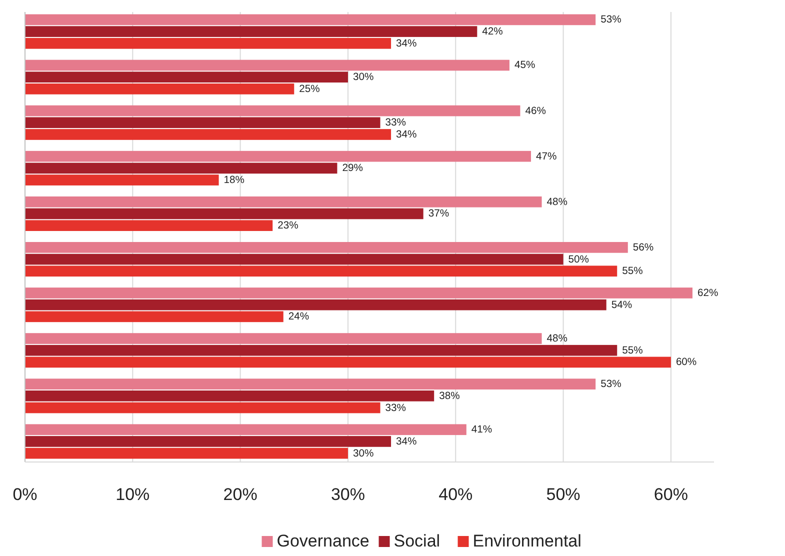 The image size is (785, 556). I want to click on data-label: 62%, so click(707, 293).